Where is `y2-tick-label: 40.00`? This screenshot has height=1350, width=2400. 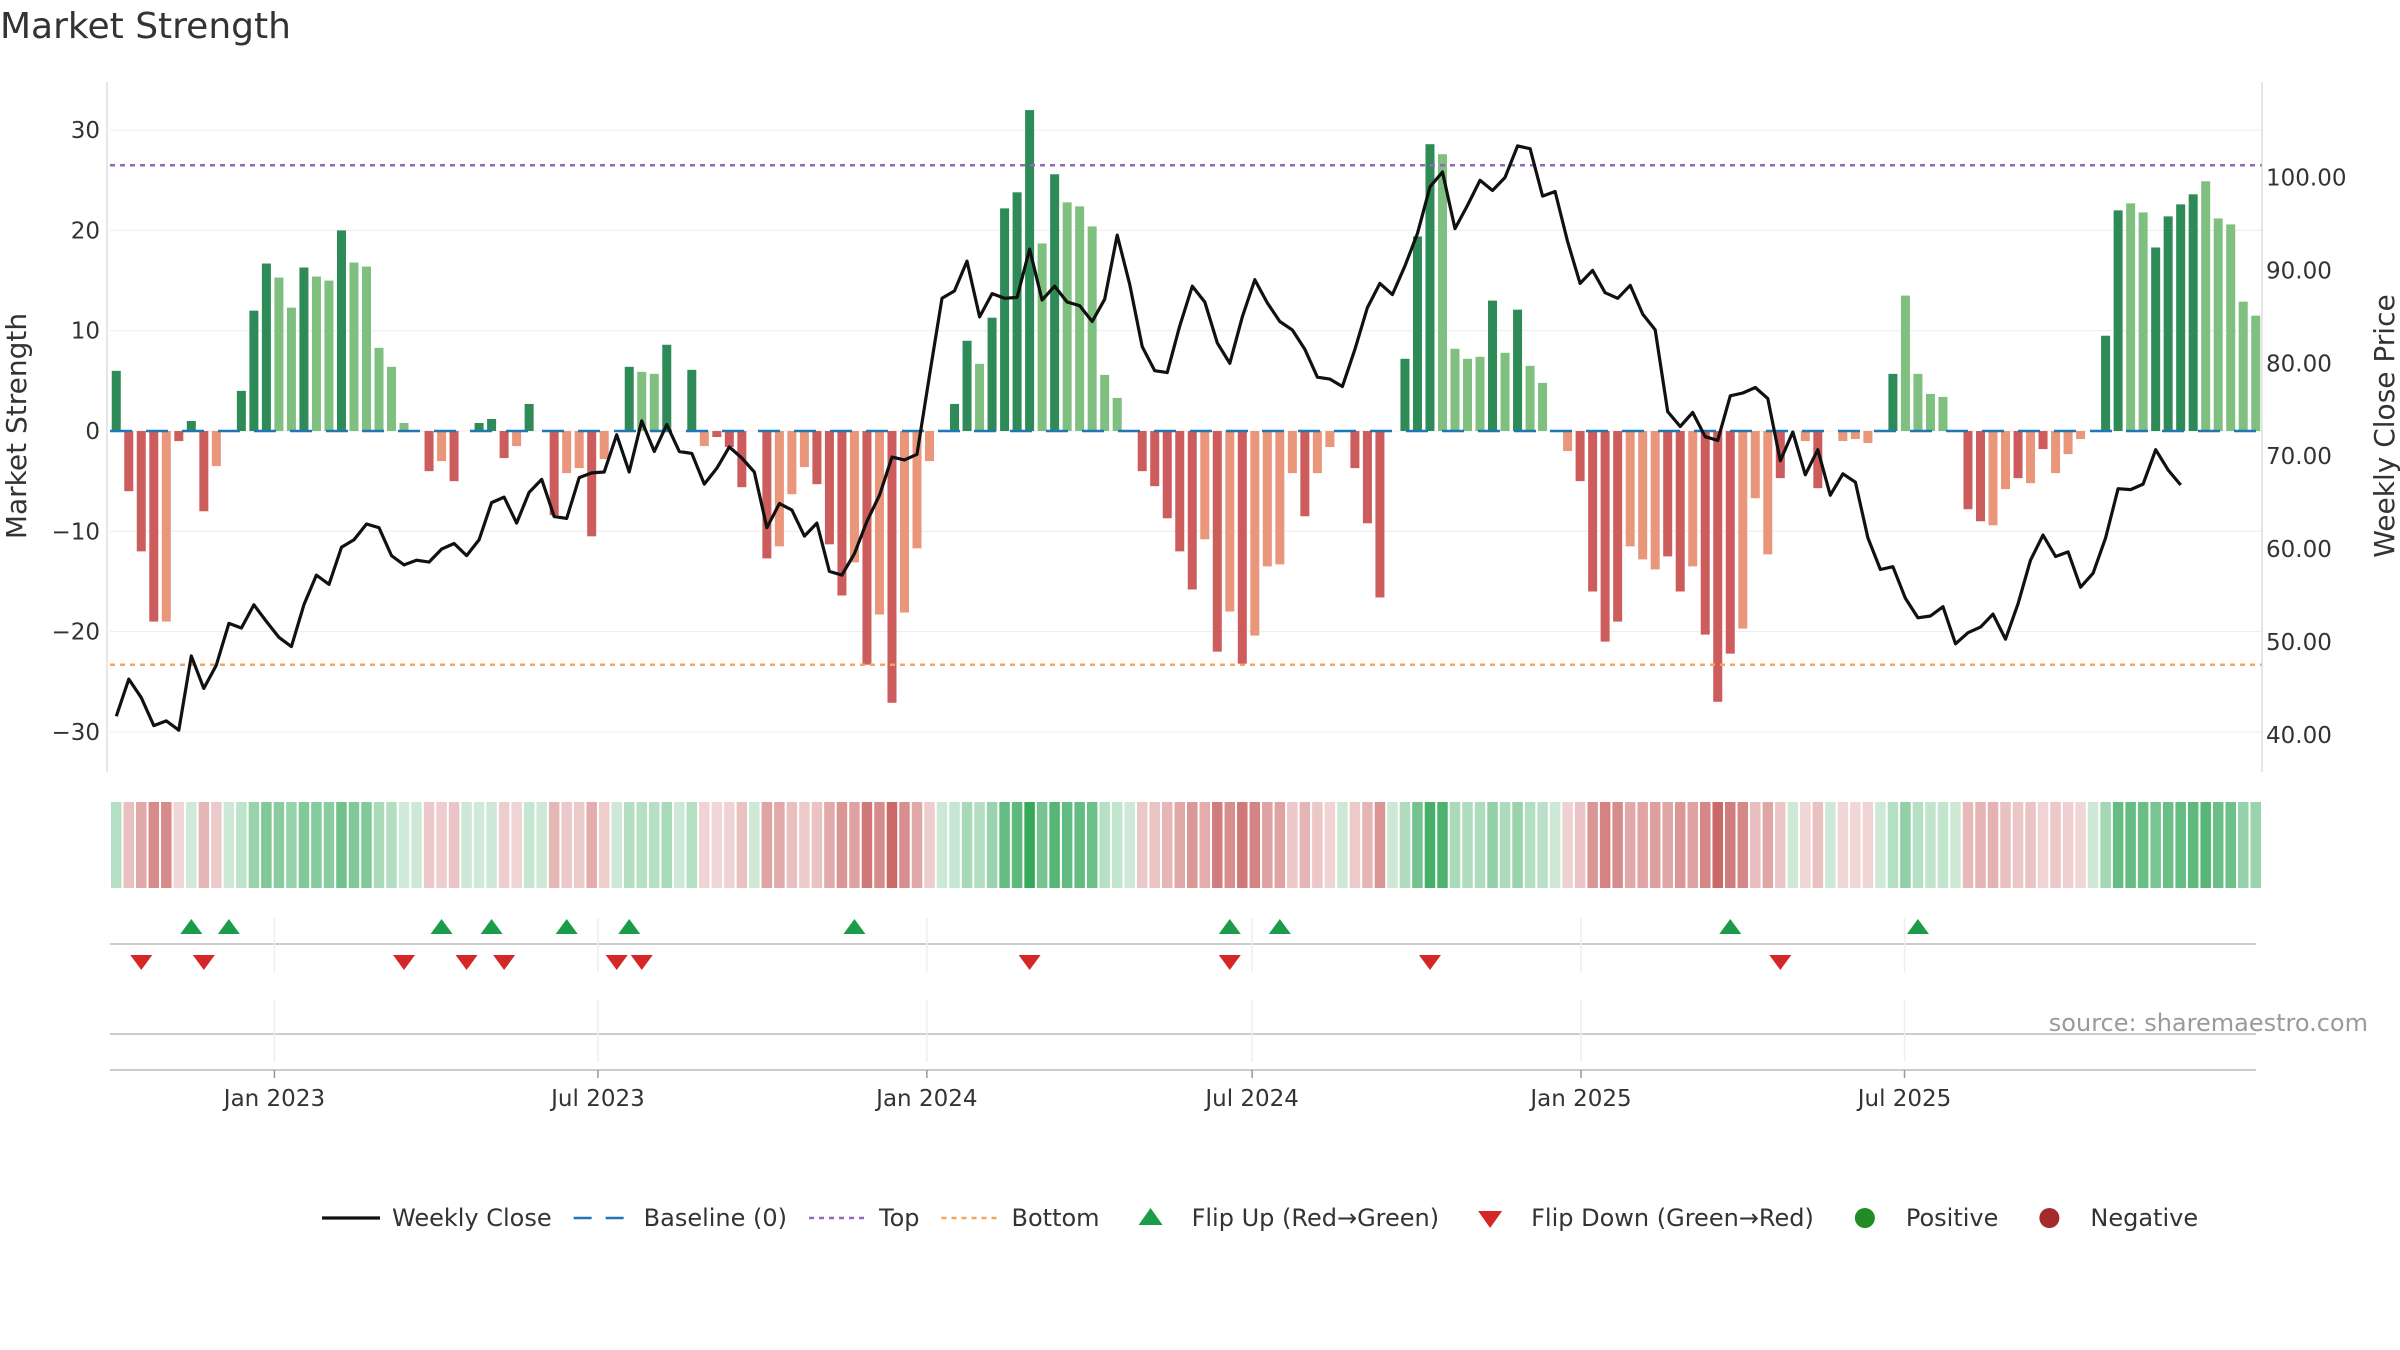
y2-tick-label: 40.00 is located at coordinates (2299, 736).